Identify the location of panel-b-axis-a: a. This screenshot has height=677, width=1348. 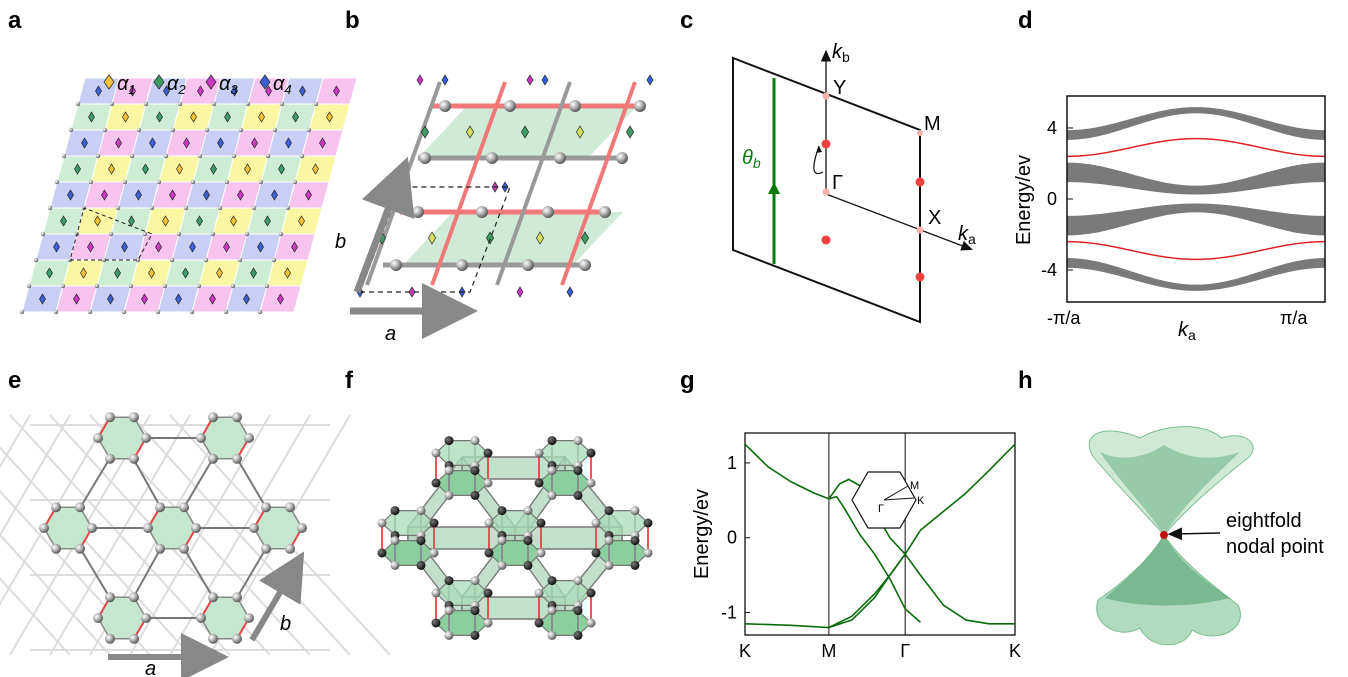
(390, 334).